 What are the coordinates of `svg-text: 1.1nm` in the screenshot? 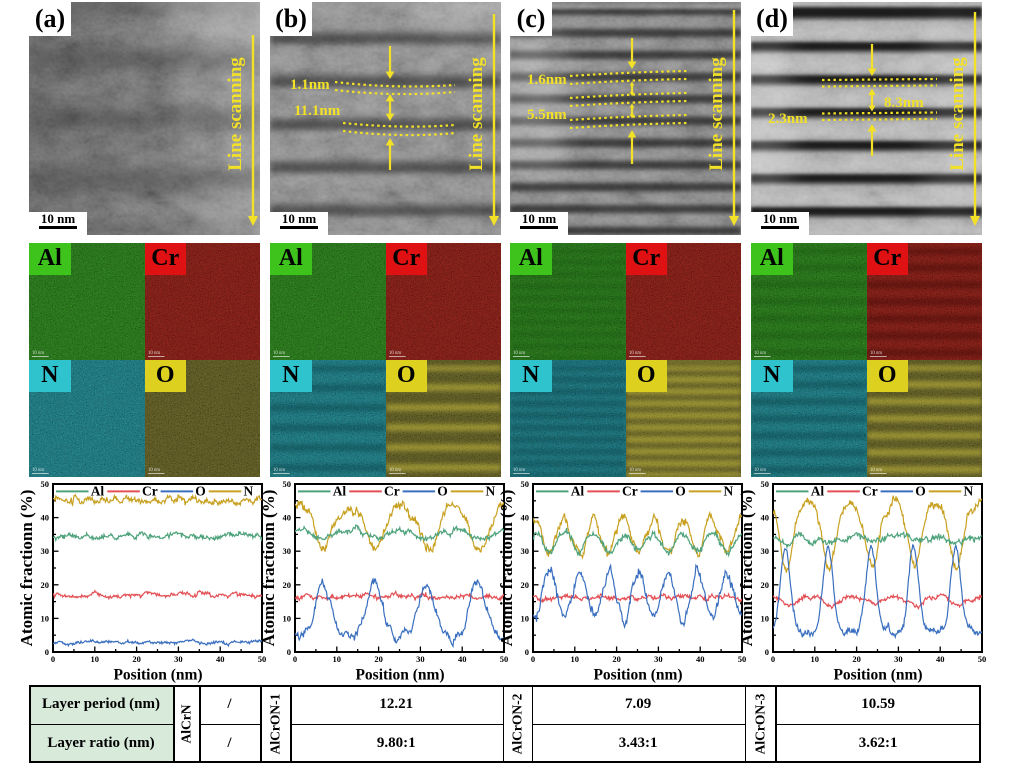 It's located at (310, 85).